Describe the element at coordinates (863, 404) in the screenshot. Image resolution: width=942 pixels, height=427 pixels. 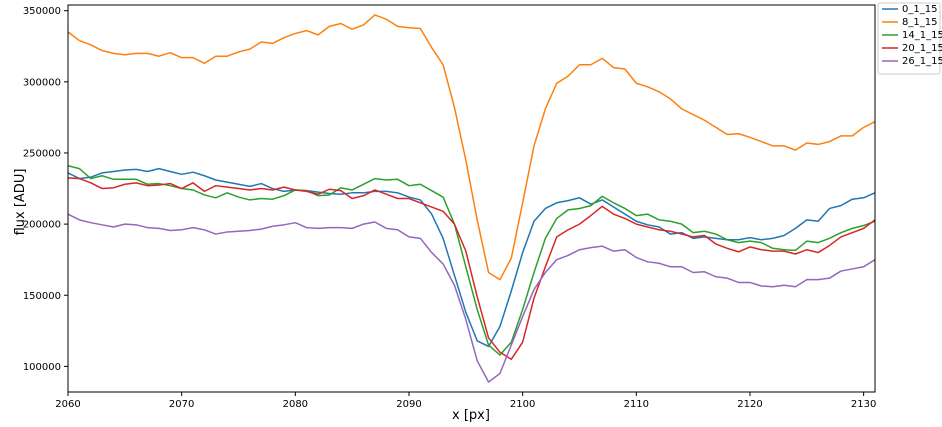
I see `x-tick-label: 2130` at that location.